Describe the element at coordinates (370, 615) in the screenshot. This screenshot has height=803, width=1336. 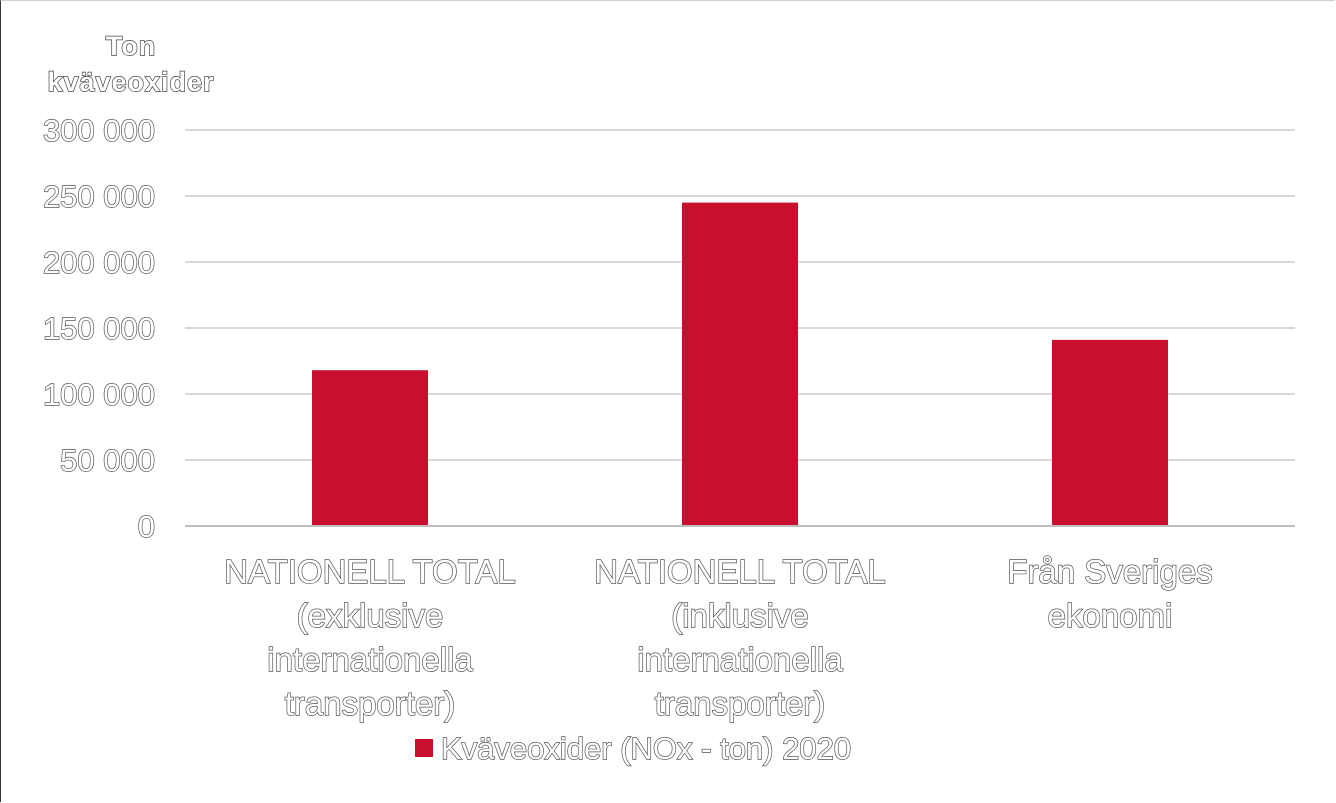
I see `category-label: (exklusive` at that location.